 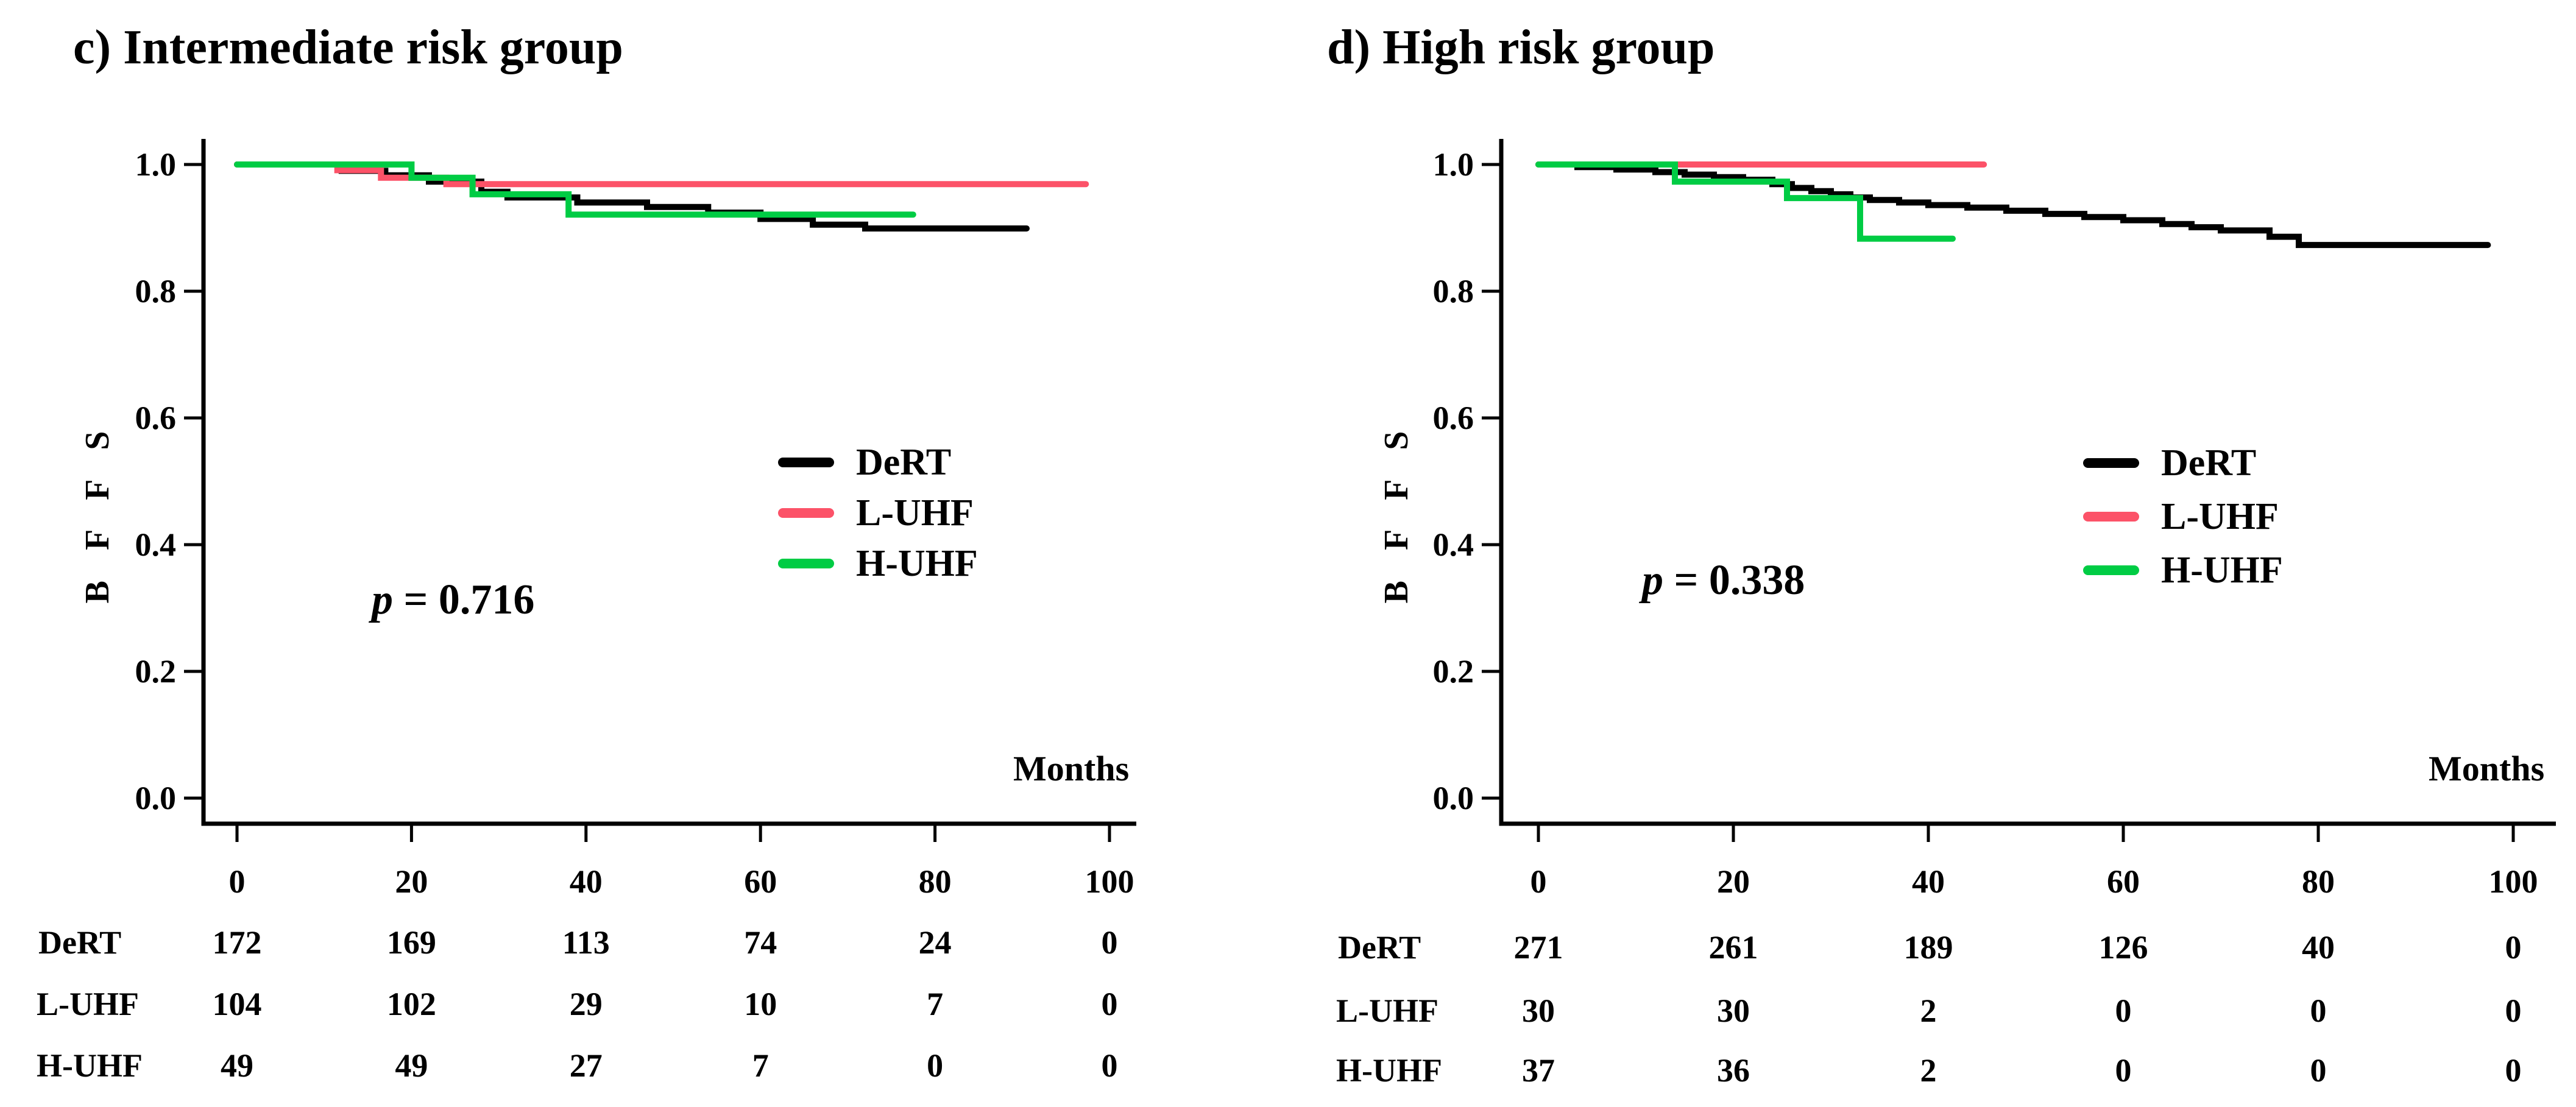 What do you see at coordinates (237, 942) in the screenshot?
I see `risk-table-value: 172` at bounding box center [237, 942].